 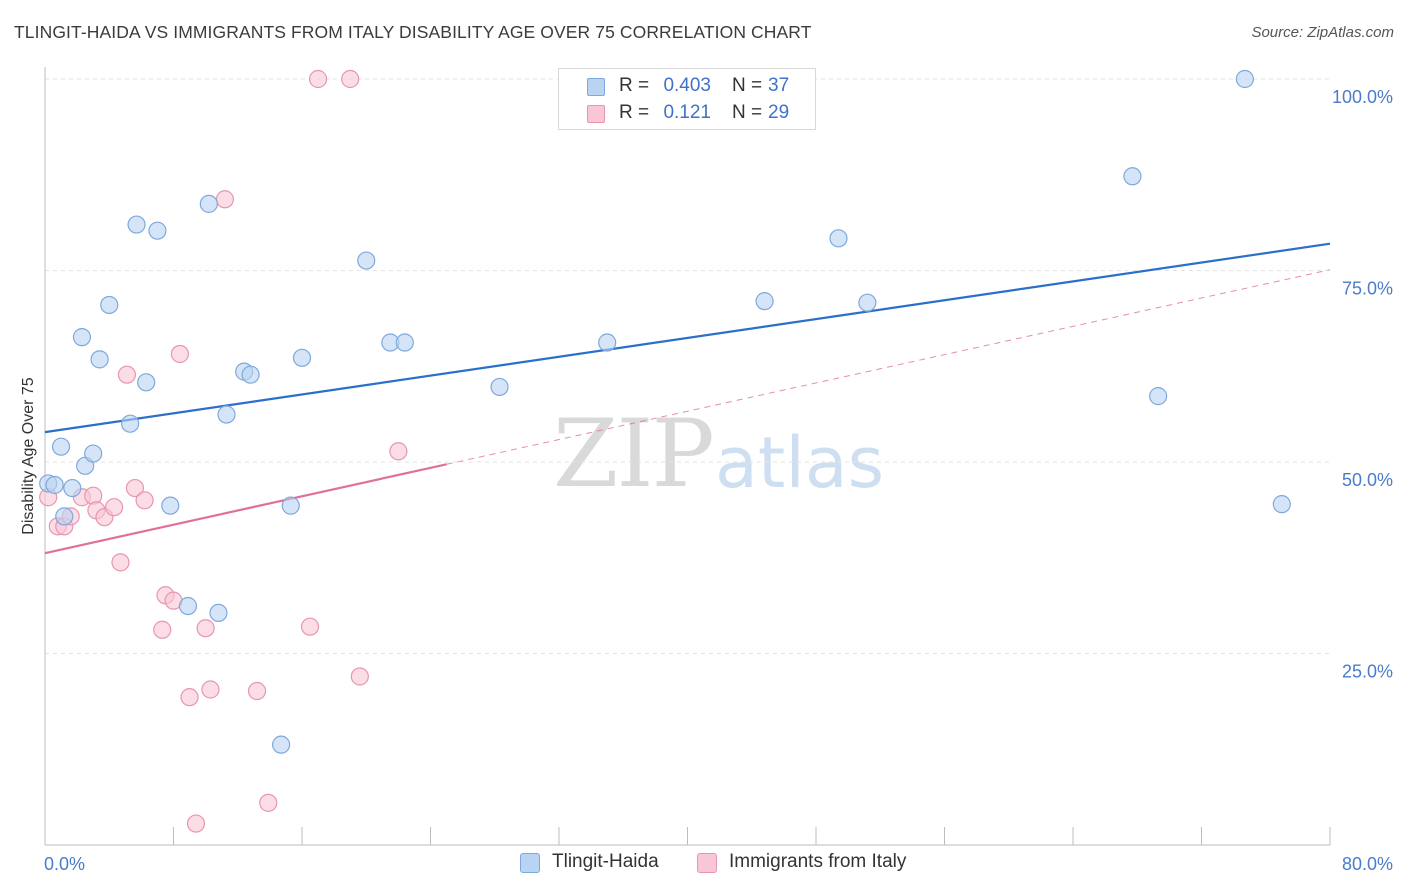 What do you see at coordinates (1367, 289) in the screenshot?
I see `y-tick-label-2: 75.0%` at bounding box center [1367, 289].